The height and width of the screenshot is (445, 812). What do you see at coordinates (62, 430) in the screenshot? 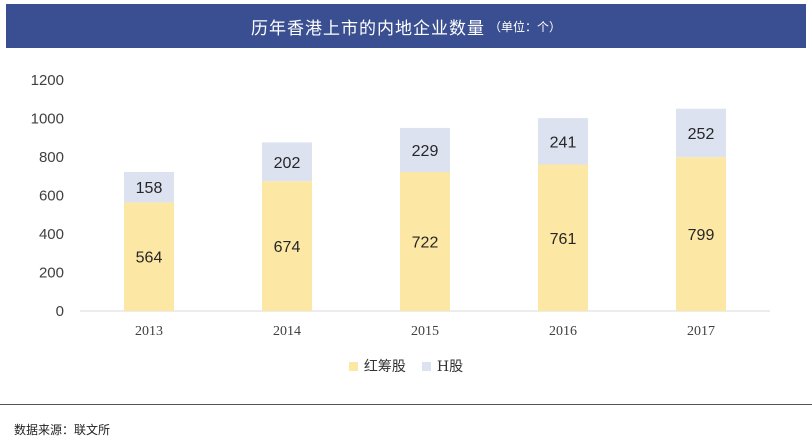
I see `data-source: 数据来源：联文所` at bounding box center [62, 430].